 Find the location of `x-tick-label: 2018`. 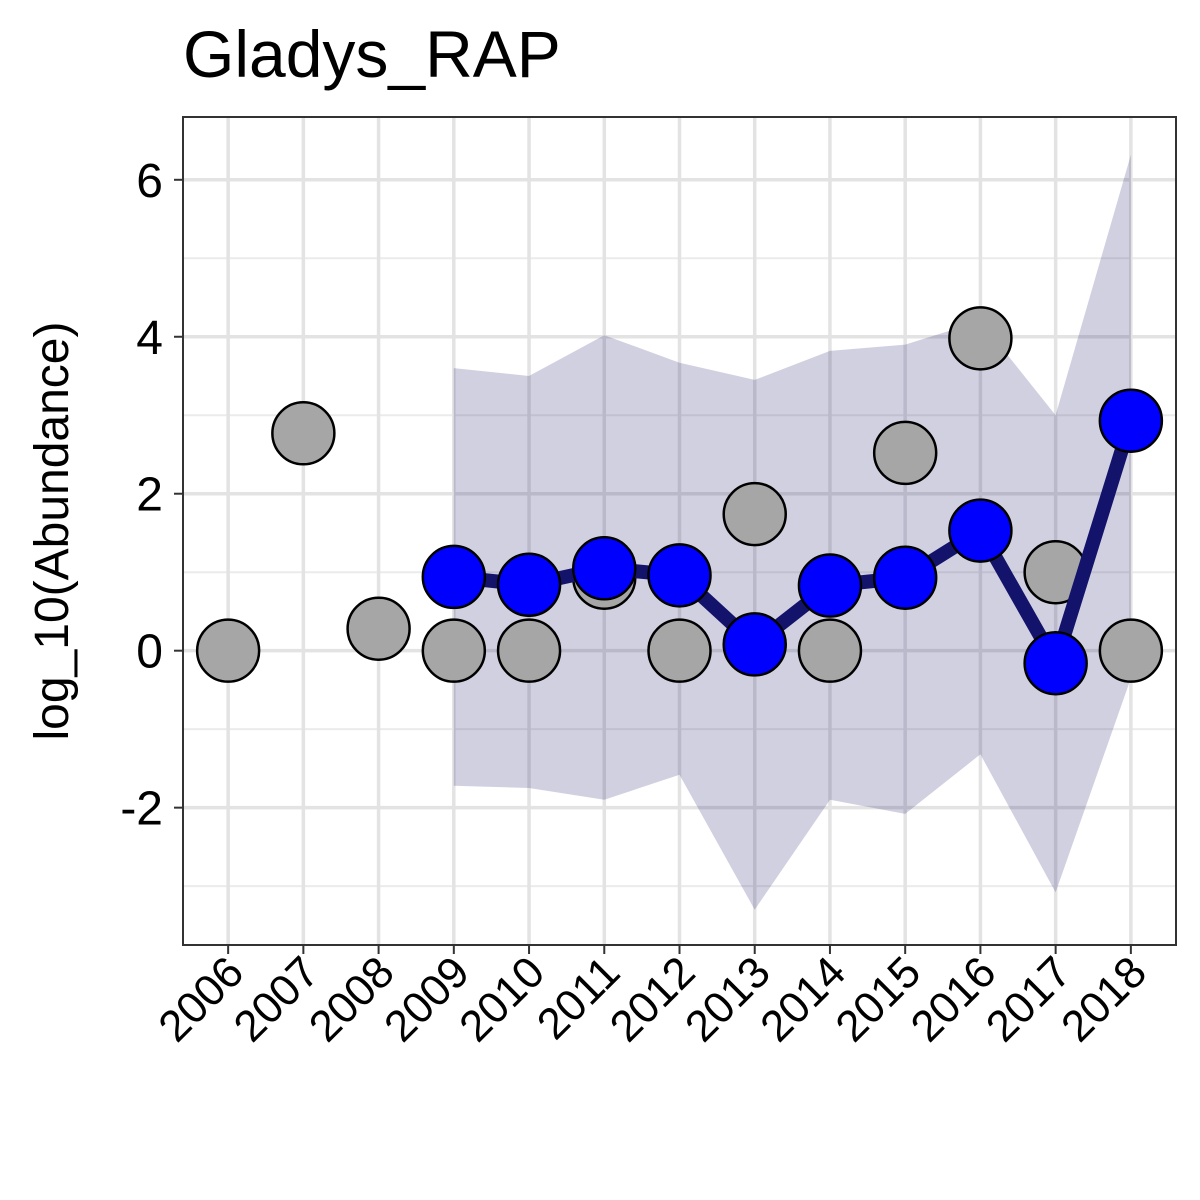

x-tick-label: 2018 is located at coordinates (1104, 999).